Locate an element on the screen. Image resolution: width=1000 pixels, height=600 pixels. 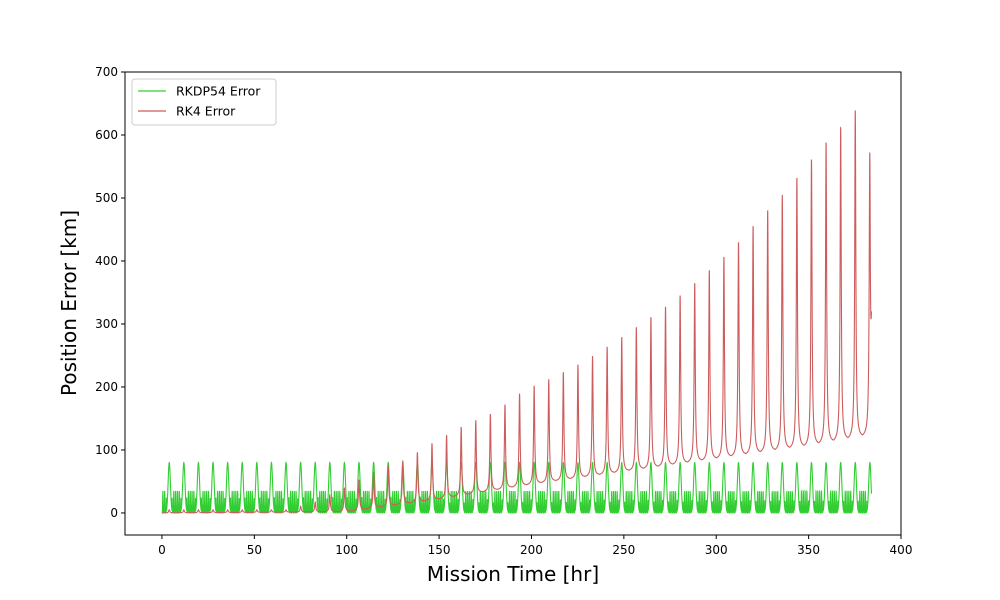
y-axis-label: Position Error [km] is located at coordinates (69, 303).